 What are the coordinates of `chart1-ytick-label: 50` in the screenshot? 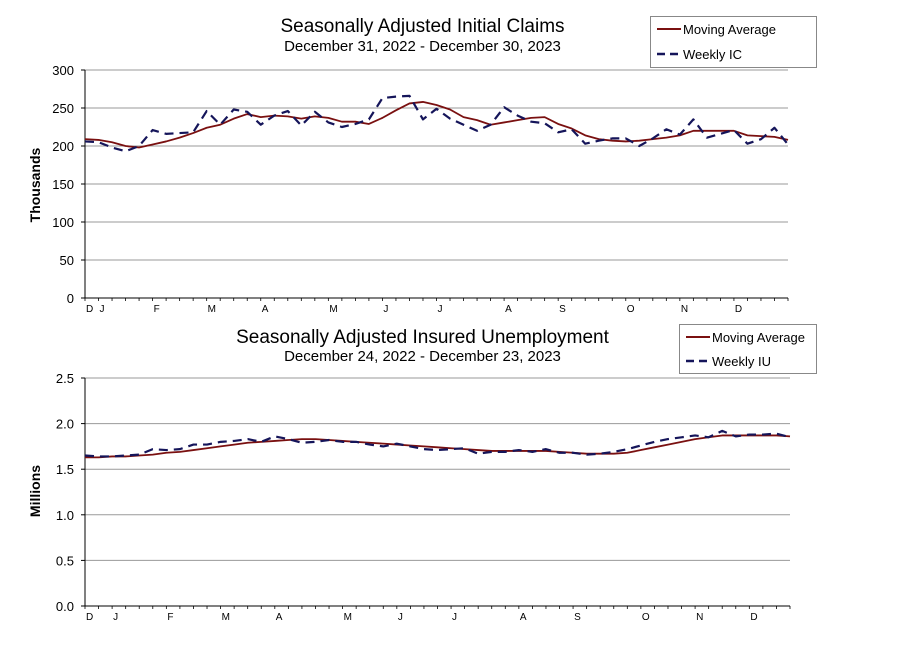 It's located at (67, 260).